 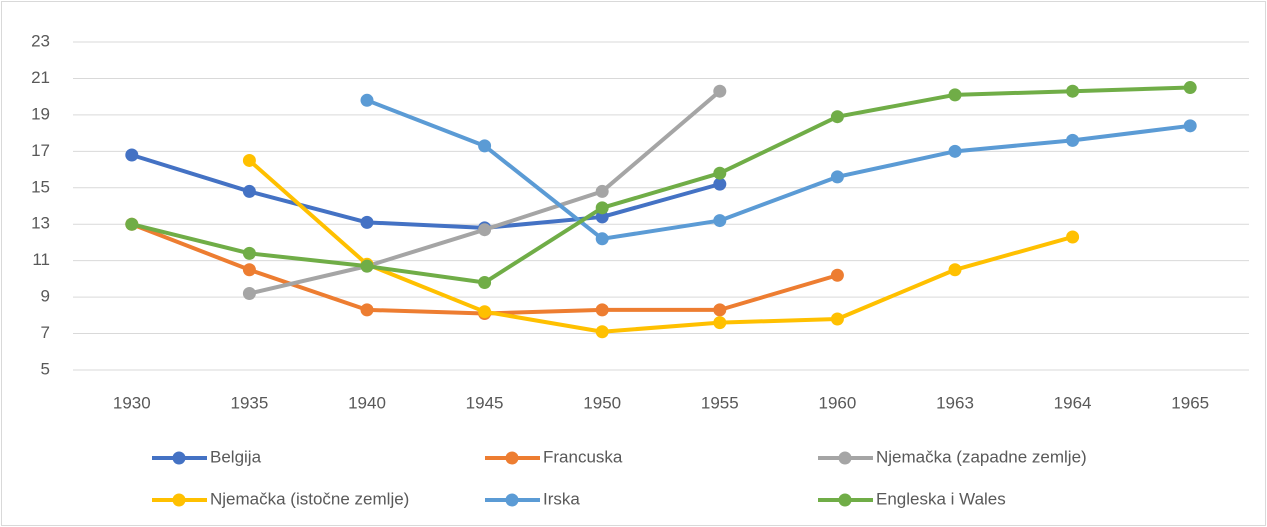 What do you see at coordinates (236, 456) in the screenshot?
I see `legend-label: Belgija` at bounding box center [236, 456].